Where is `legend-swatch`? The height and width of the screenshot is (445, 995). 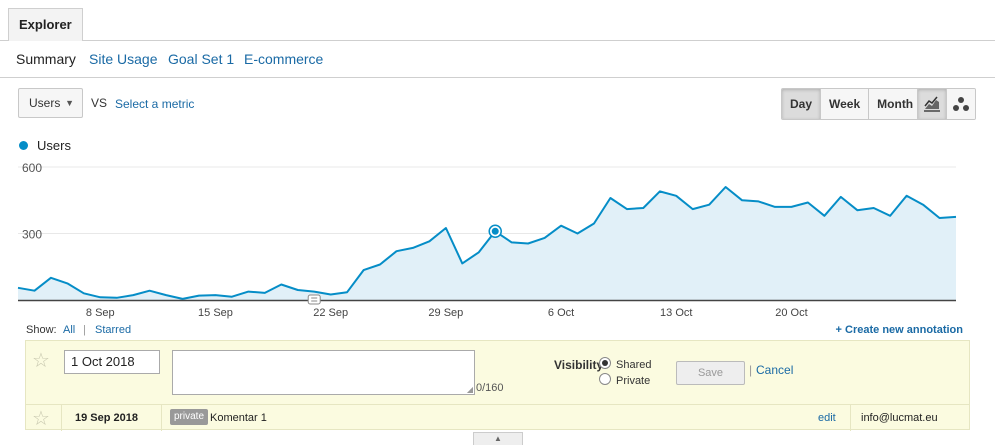 legend-swatch is located at coordinates (23, 145).